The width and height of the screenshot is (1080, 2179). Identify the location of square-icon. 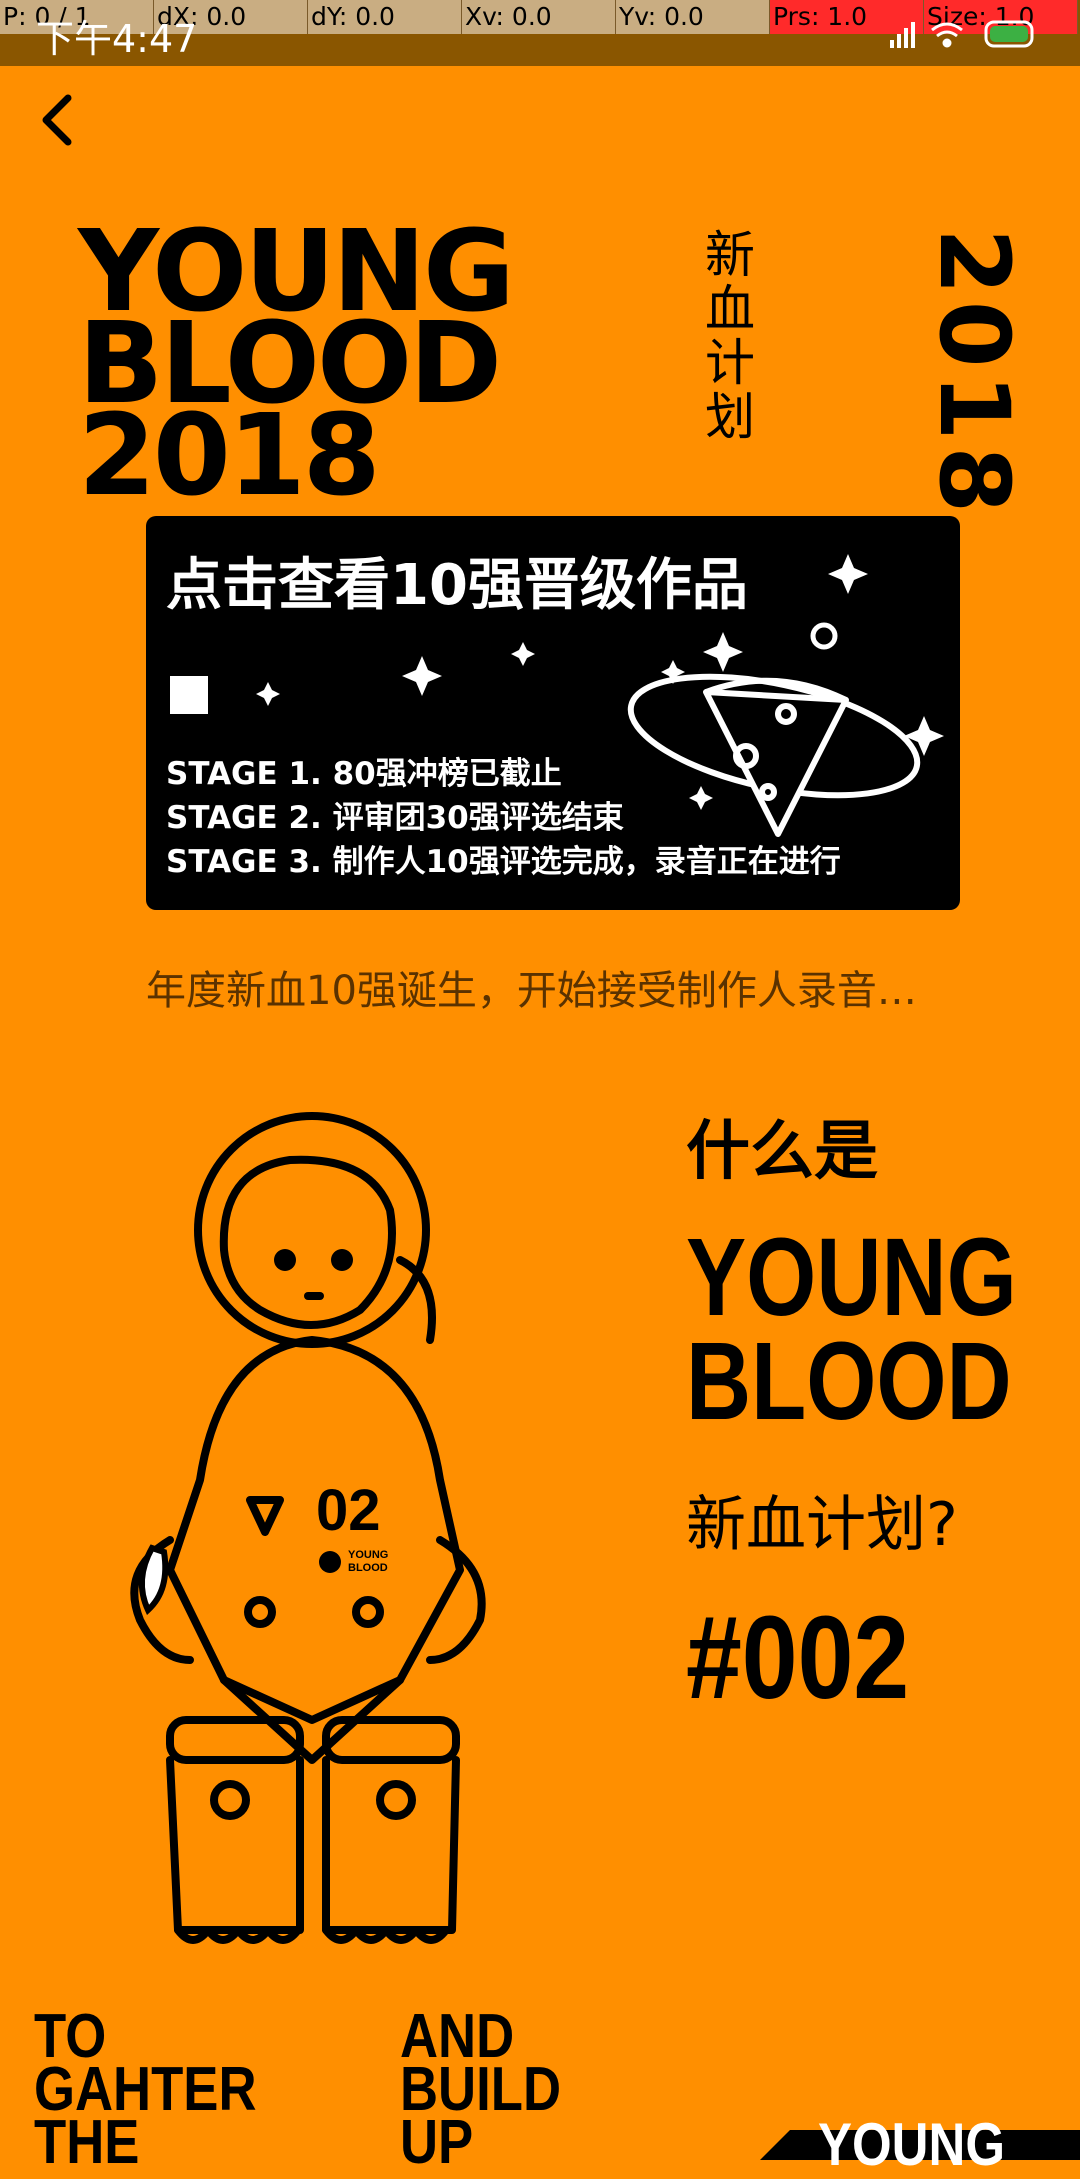
(189, 695).